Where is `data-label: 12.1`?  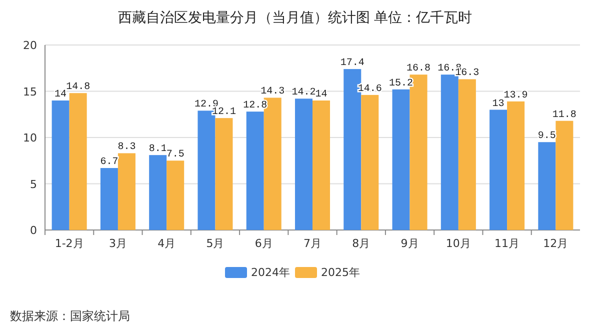
data-label: 12.1 is located at coordinates (224, 112).